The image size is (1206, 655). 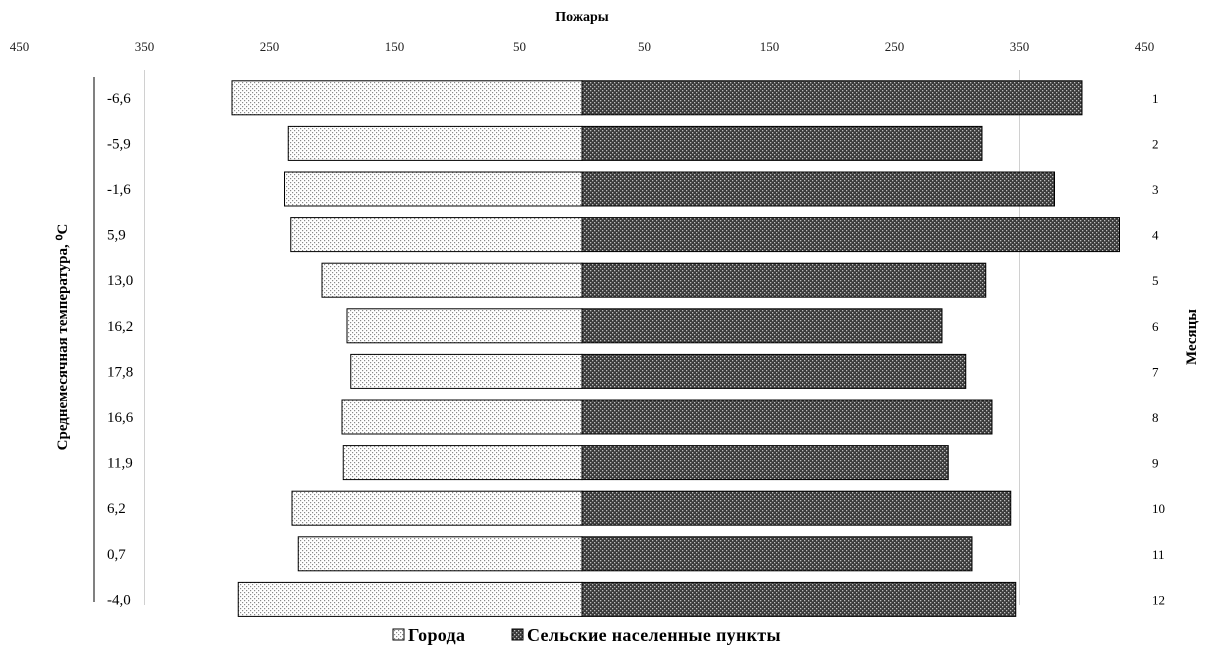 I want to click on chart-title: Пожары, so click(x=581, y=17).